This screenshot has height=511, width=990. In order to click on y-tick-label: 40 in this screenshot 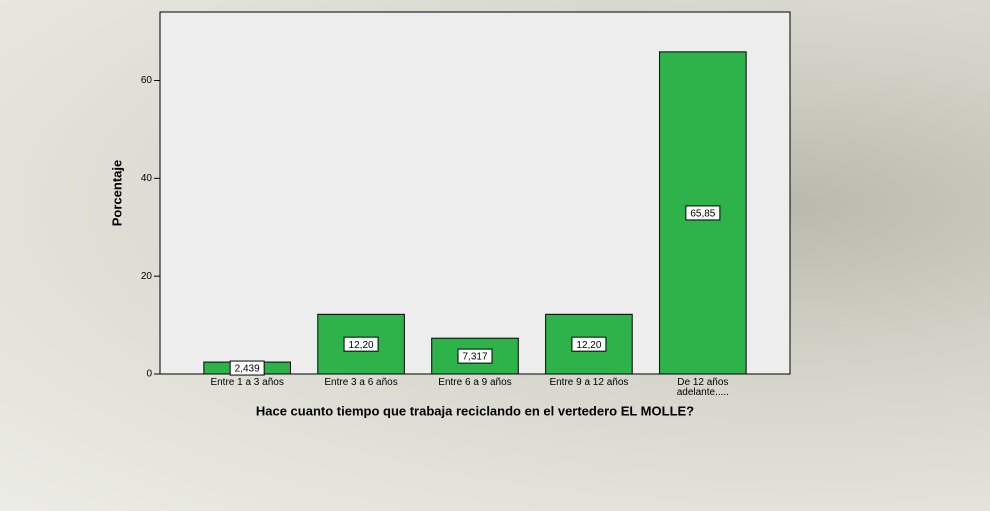, I will do `click(147, 178)`.